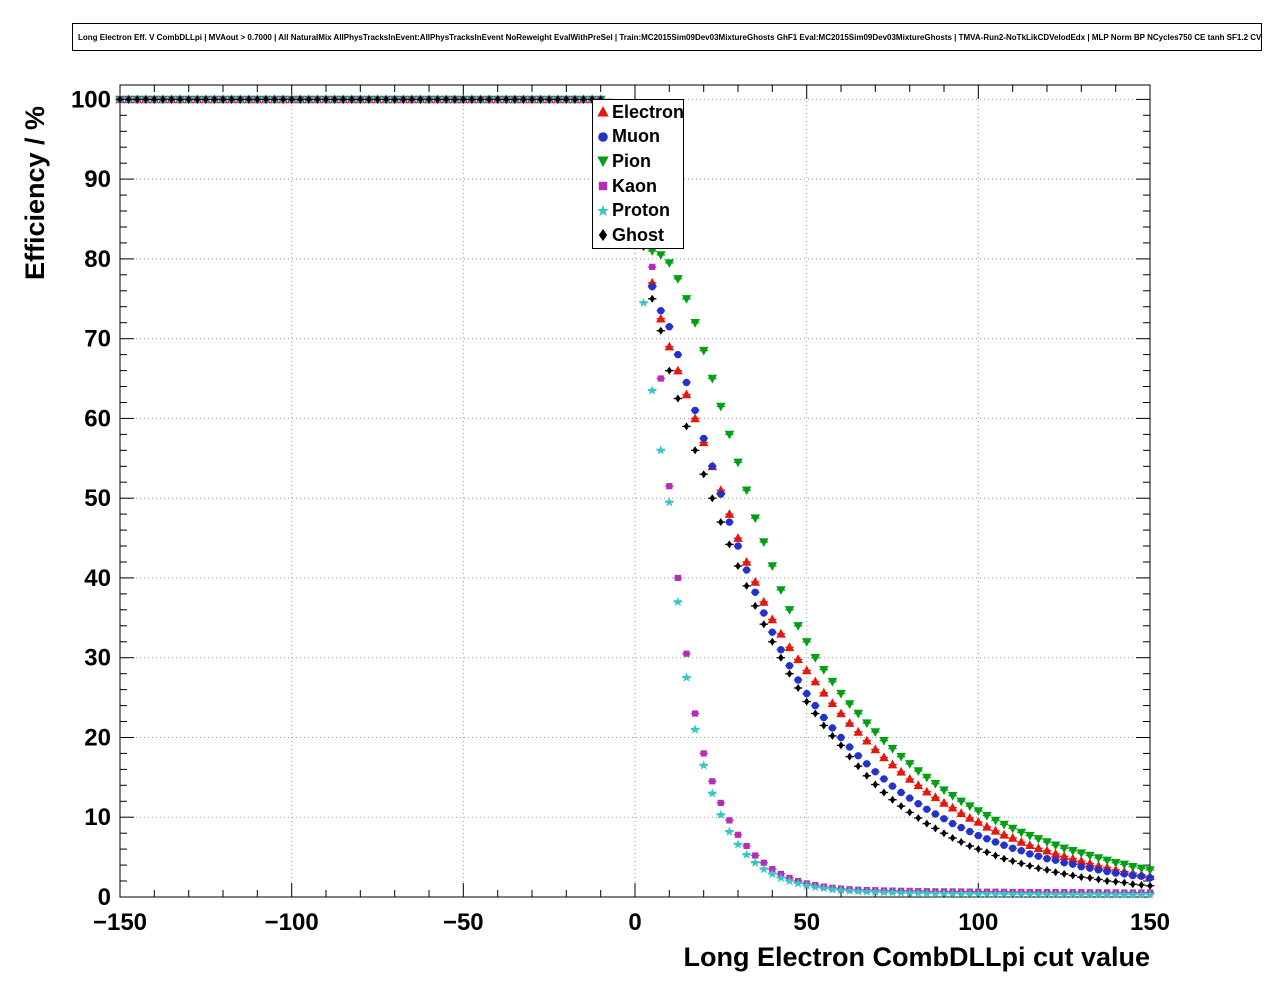 This screenshot has height=996, width=1276. I want to click on legend-item-kaon: Kaon, so click(638, 186).